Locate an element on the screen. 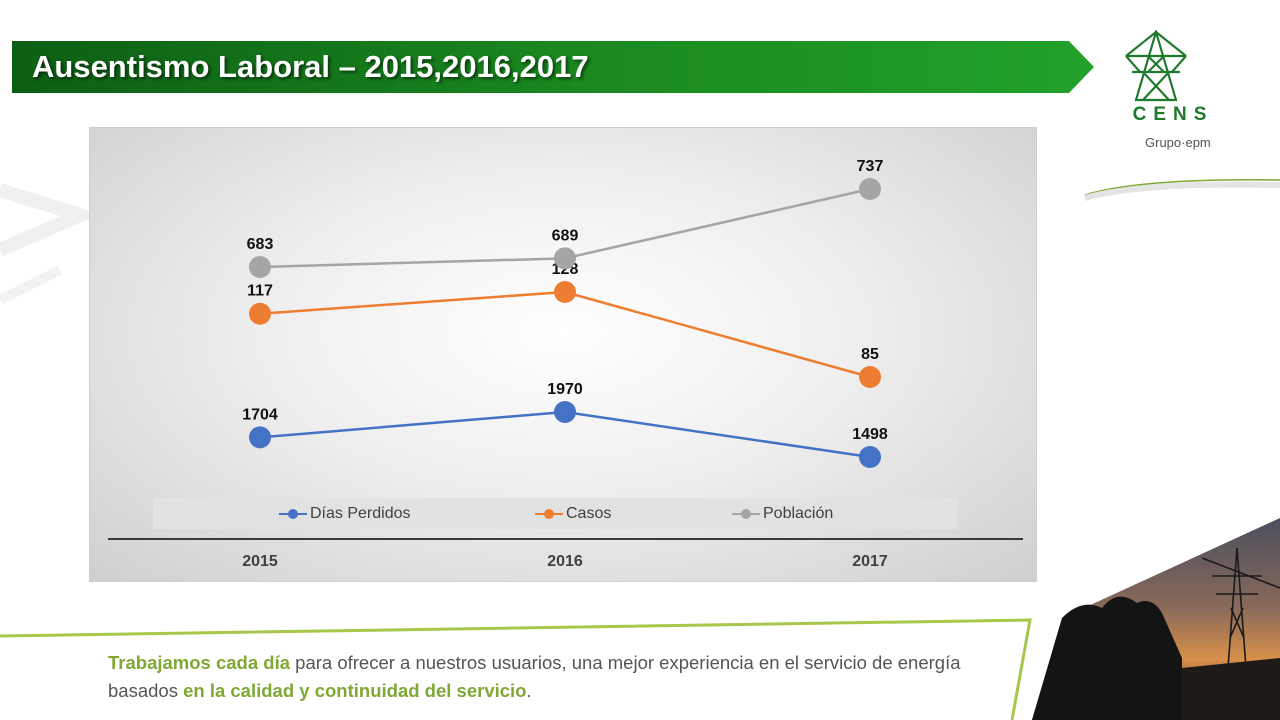 This screenshot has height=720, width=1280. chart-legend: Días Perdidos Casos Población is located at coordinates (555, 513).